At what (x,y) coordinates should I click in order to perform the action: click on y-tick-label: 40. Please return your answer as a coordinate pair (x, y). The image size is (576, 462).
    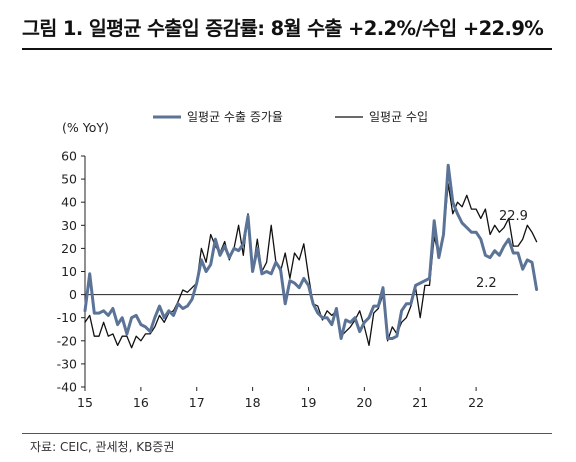
    Looking at the image, I should click on (69, 202).